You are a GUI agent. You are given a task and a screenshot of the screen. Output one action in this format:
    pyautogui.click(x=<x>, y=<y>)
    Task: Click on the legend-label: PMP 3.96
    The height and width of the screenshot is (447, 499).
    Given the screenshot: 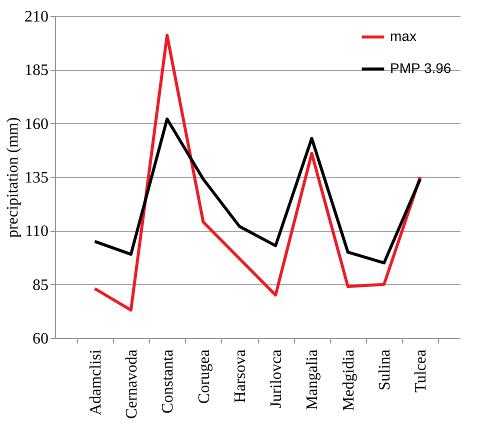 What is the action you would take?
    pyautogui.click(x=421, y=68)
    